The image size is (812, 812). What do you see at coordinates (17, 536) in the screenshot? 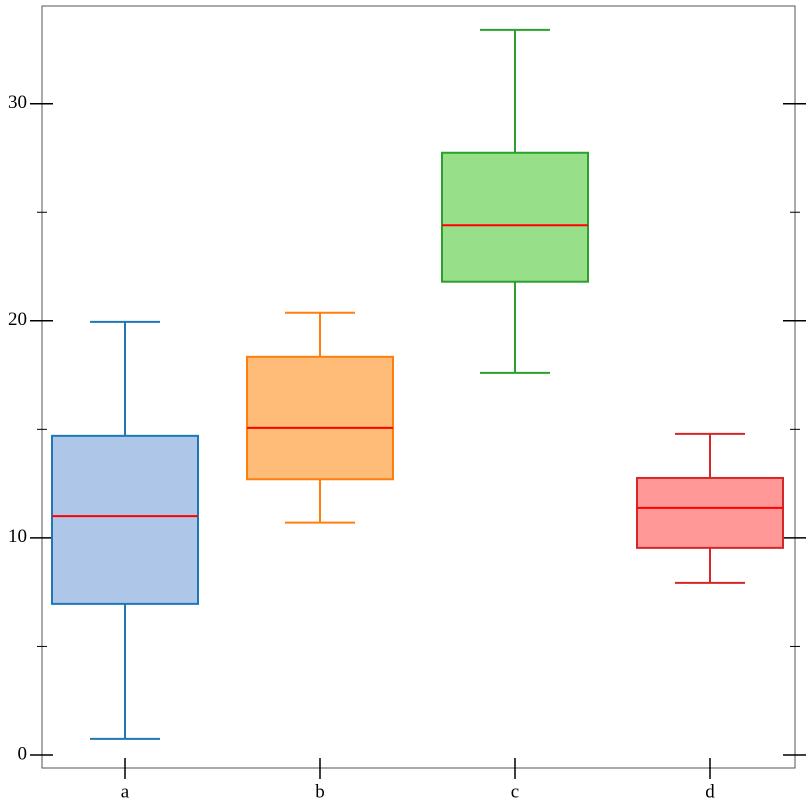
I see `y-tick-label: 10` at bounding box center [17, 536].